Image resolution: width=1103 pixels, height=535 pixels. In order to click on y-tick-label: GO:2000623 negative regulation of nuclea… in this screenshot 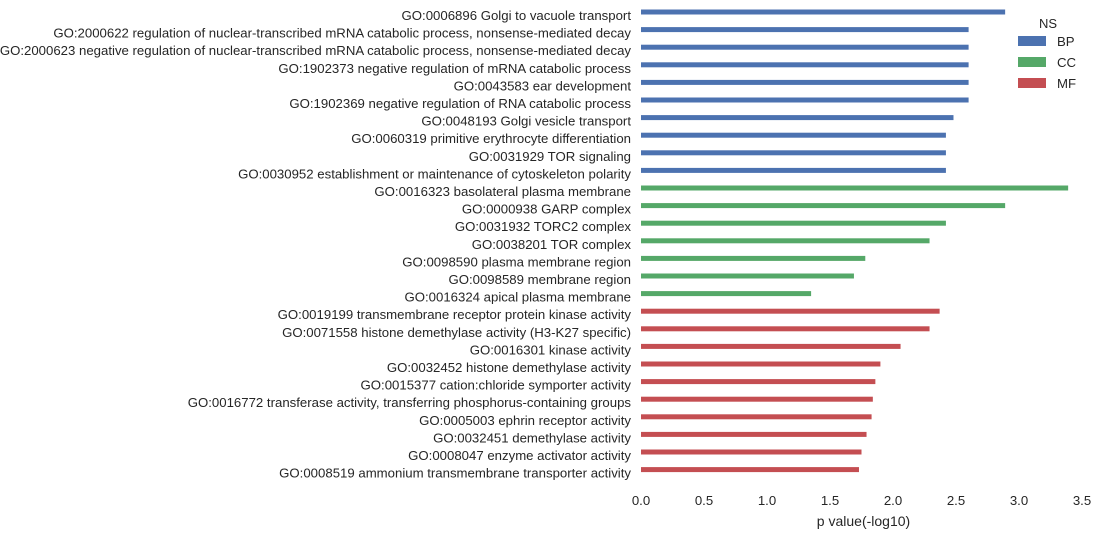, I will do `click(315, 50)`.